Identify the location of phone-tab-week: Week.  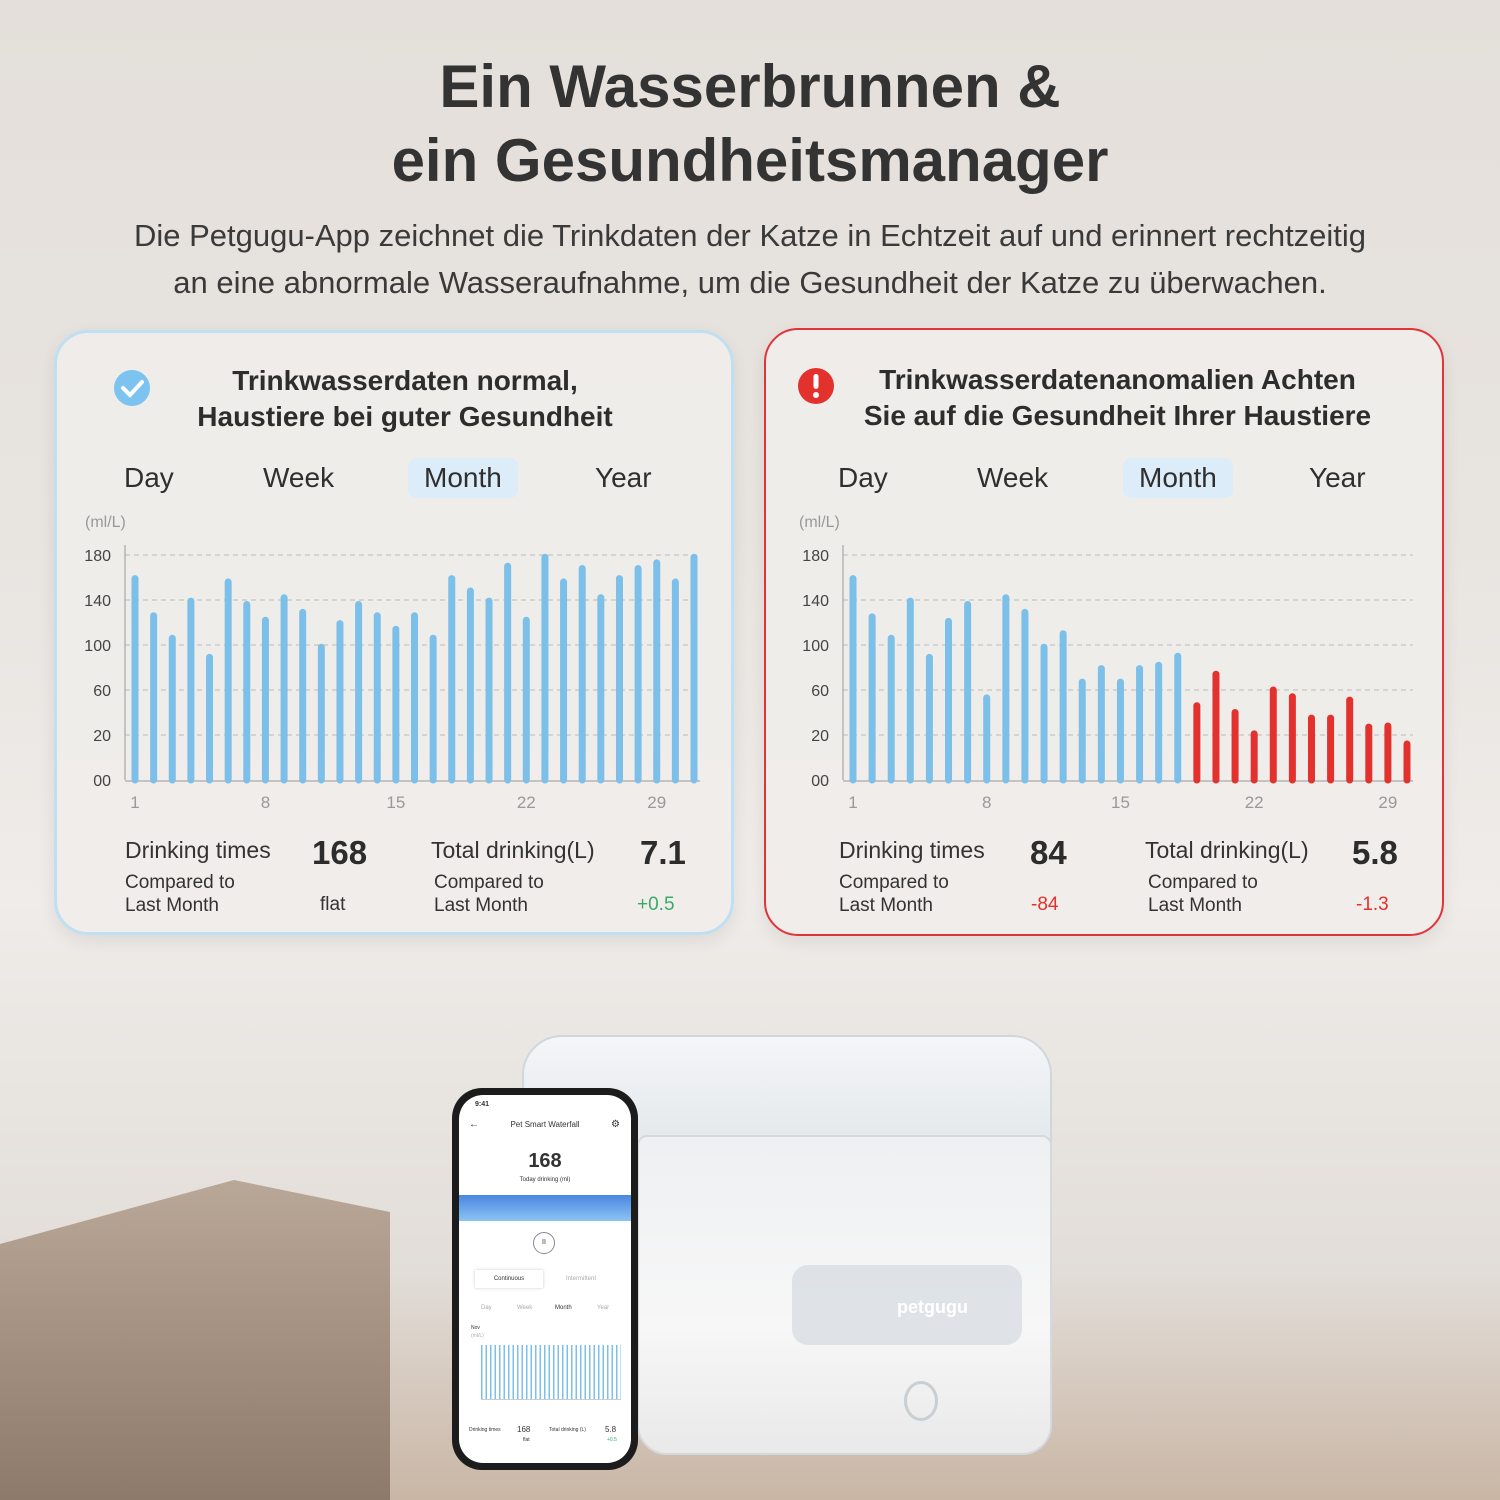
(525, 1308).